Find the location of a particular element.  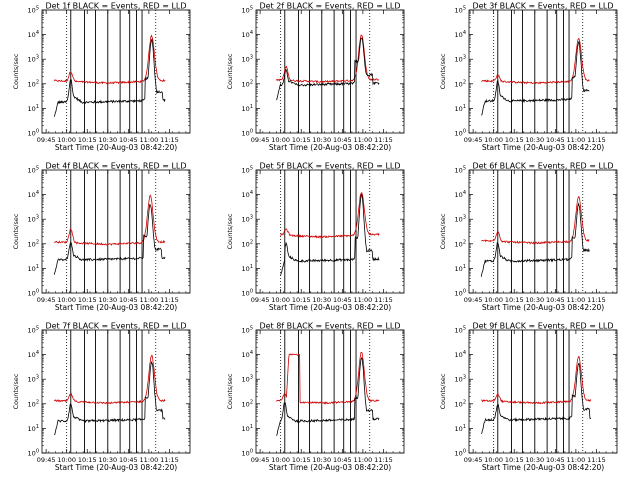

panel-title: Det 7f BLACK = Events, RED = LLD is located at coordinates (115, 326).